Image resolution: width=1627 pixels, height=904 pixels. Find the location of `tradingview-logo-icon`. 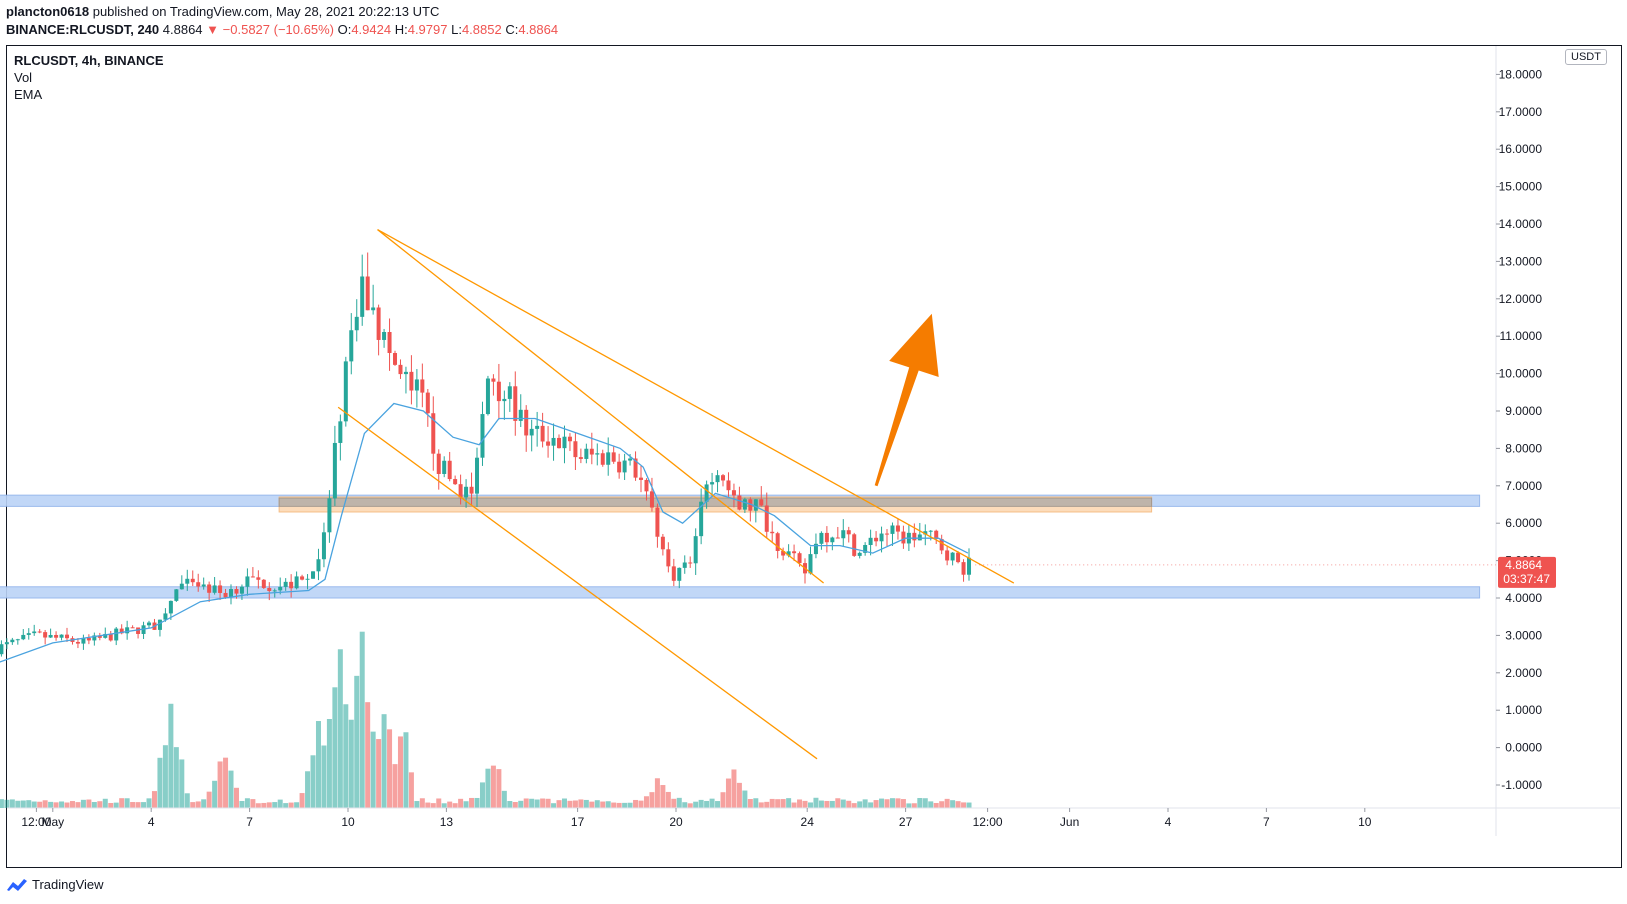

tradingview-logo-icon is located at coordinates (17, 884).